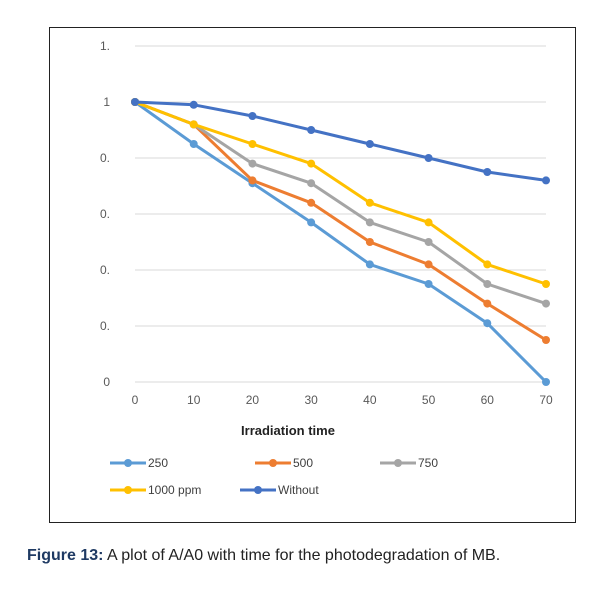  Describe the element at coordinates (139, 463) in the screenshot. I see `legend-item: 250` at that location.